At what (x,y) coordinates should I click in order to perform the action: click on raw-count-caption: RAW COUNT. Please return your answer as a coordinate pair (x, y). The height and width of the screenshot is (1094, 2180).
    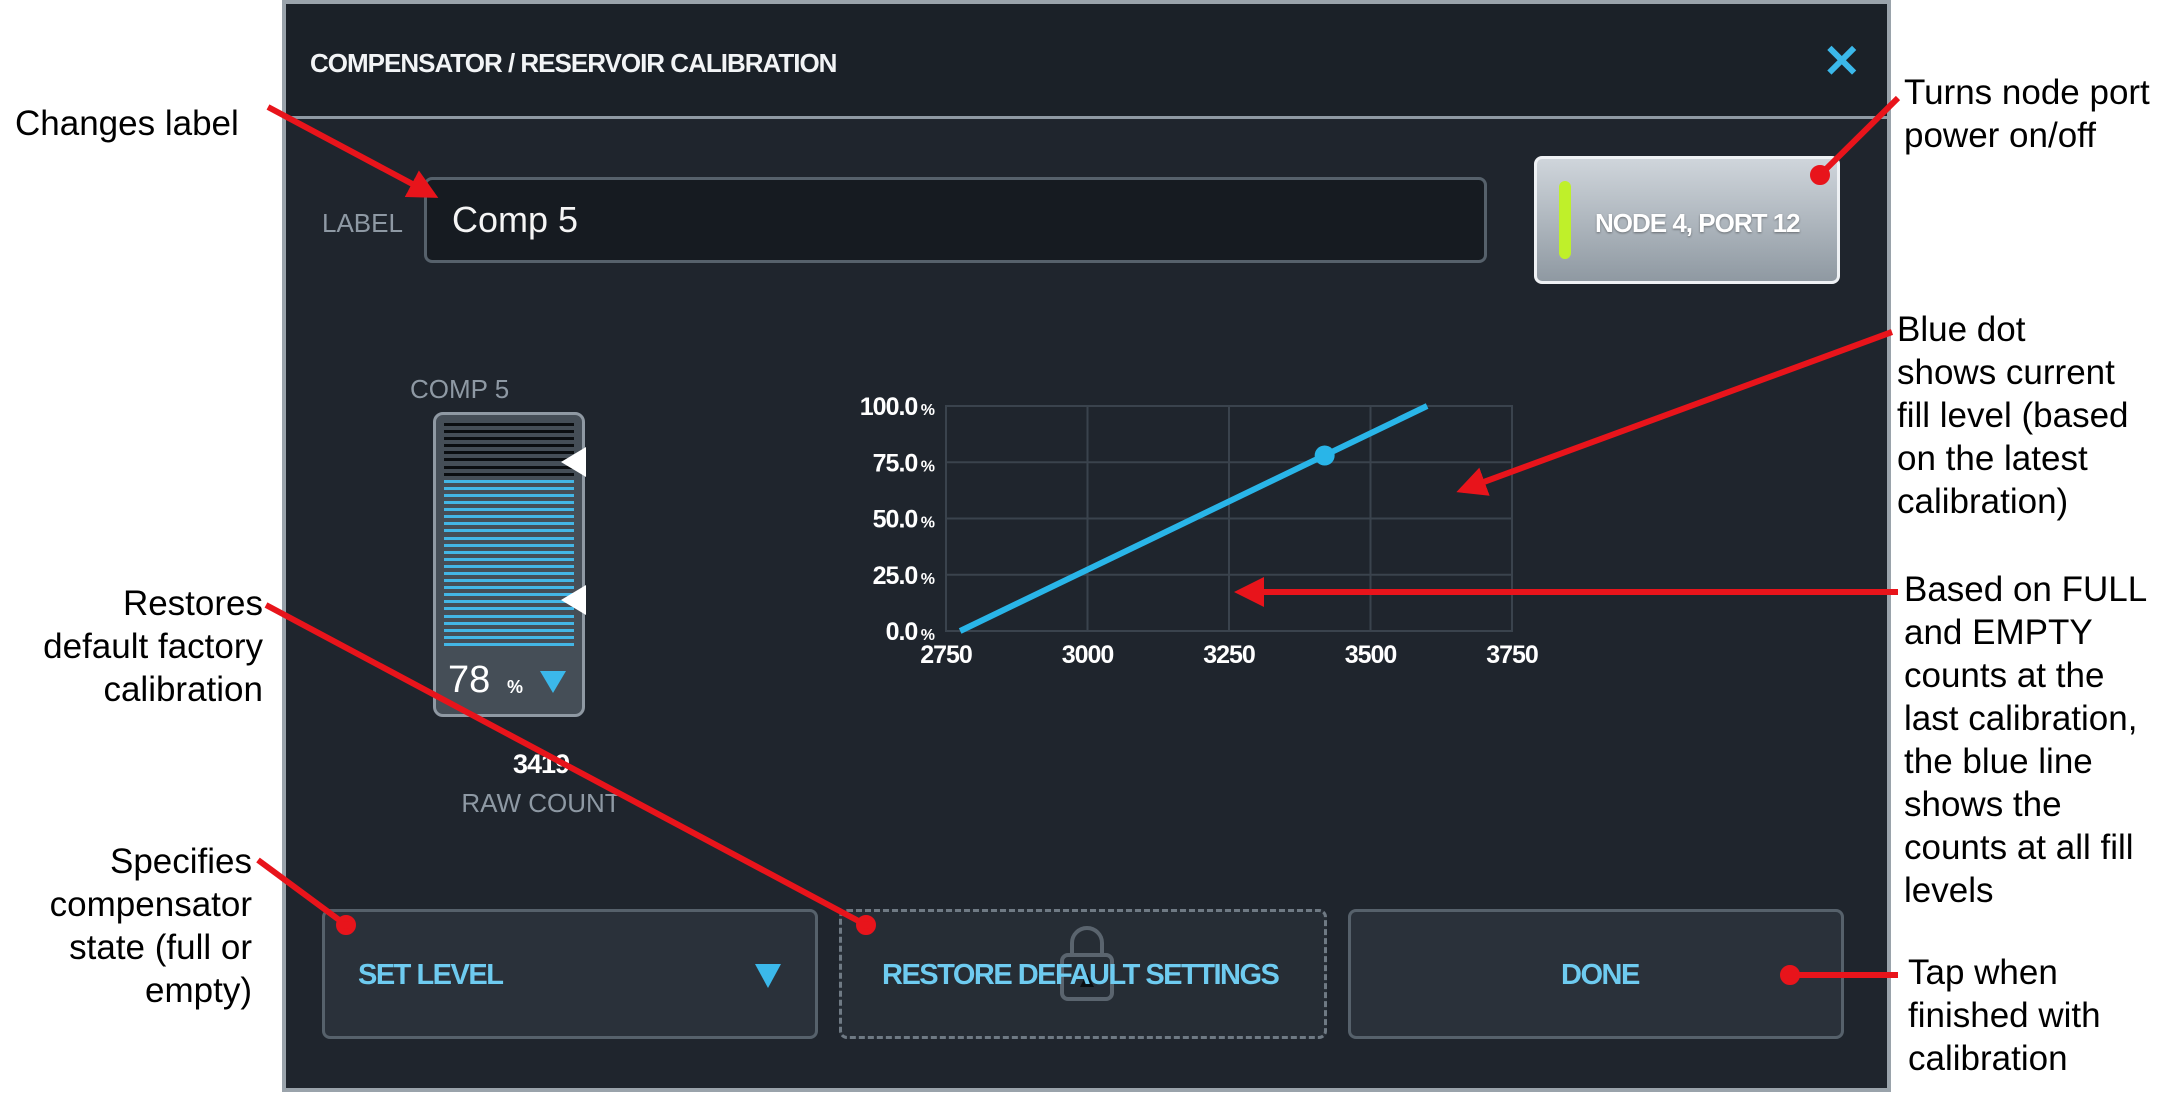
    Looking at the image, I should click on (541, 803).